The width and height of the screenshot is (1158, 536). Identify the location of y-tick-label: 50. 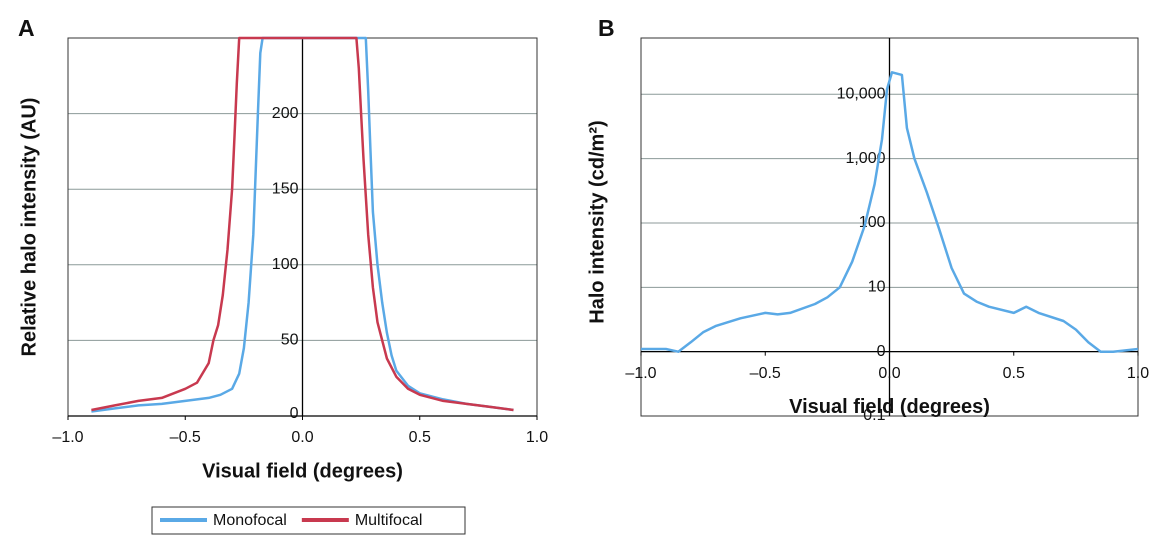
(290, 340).